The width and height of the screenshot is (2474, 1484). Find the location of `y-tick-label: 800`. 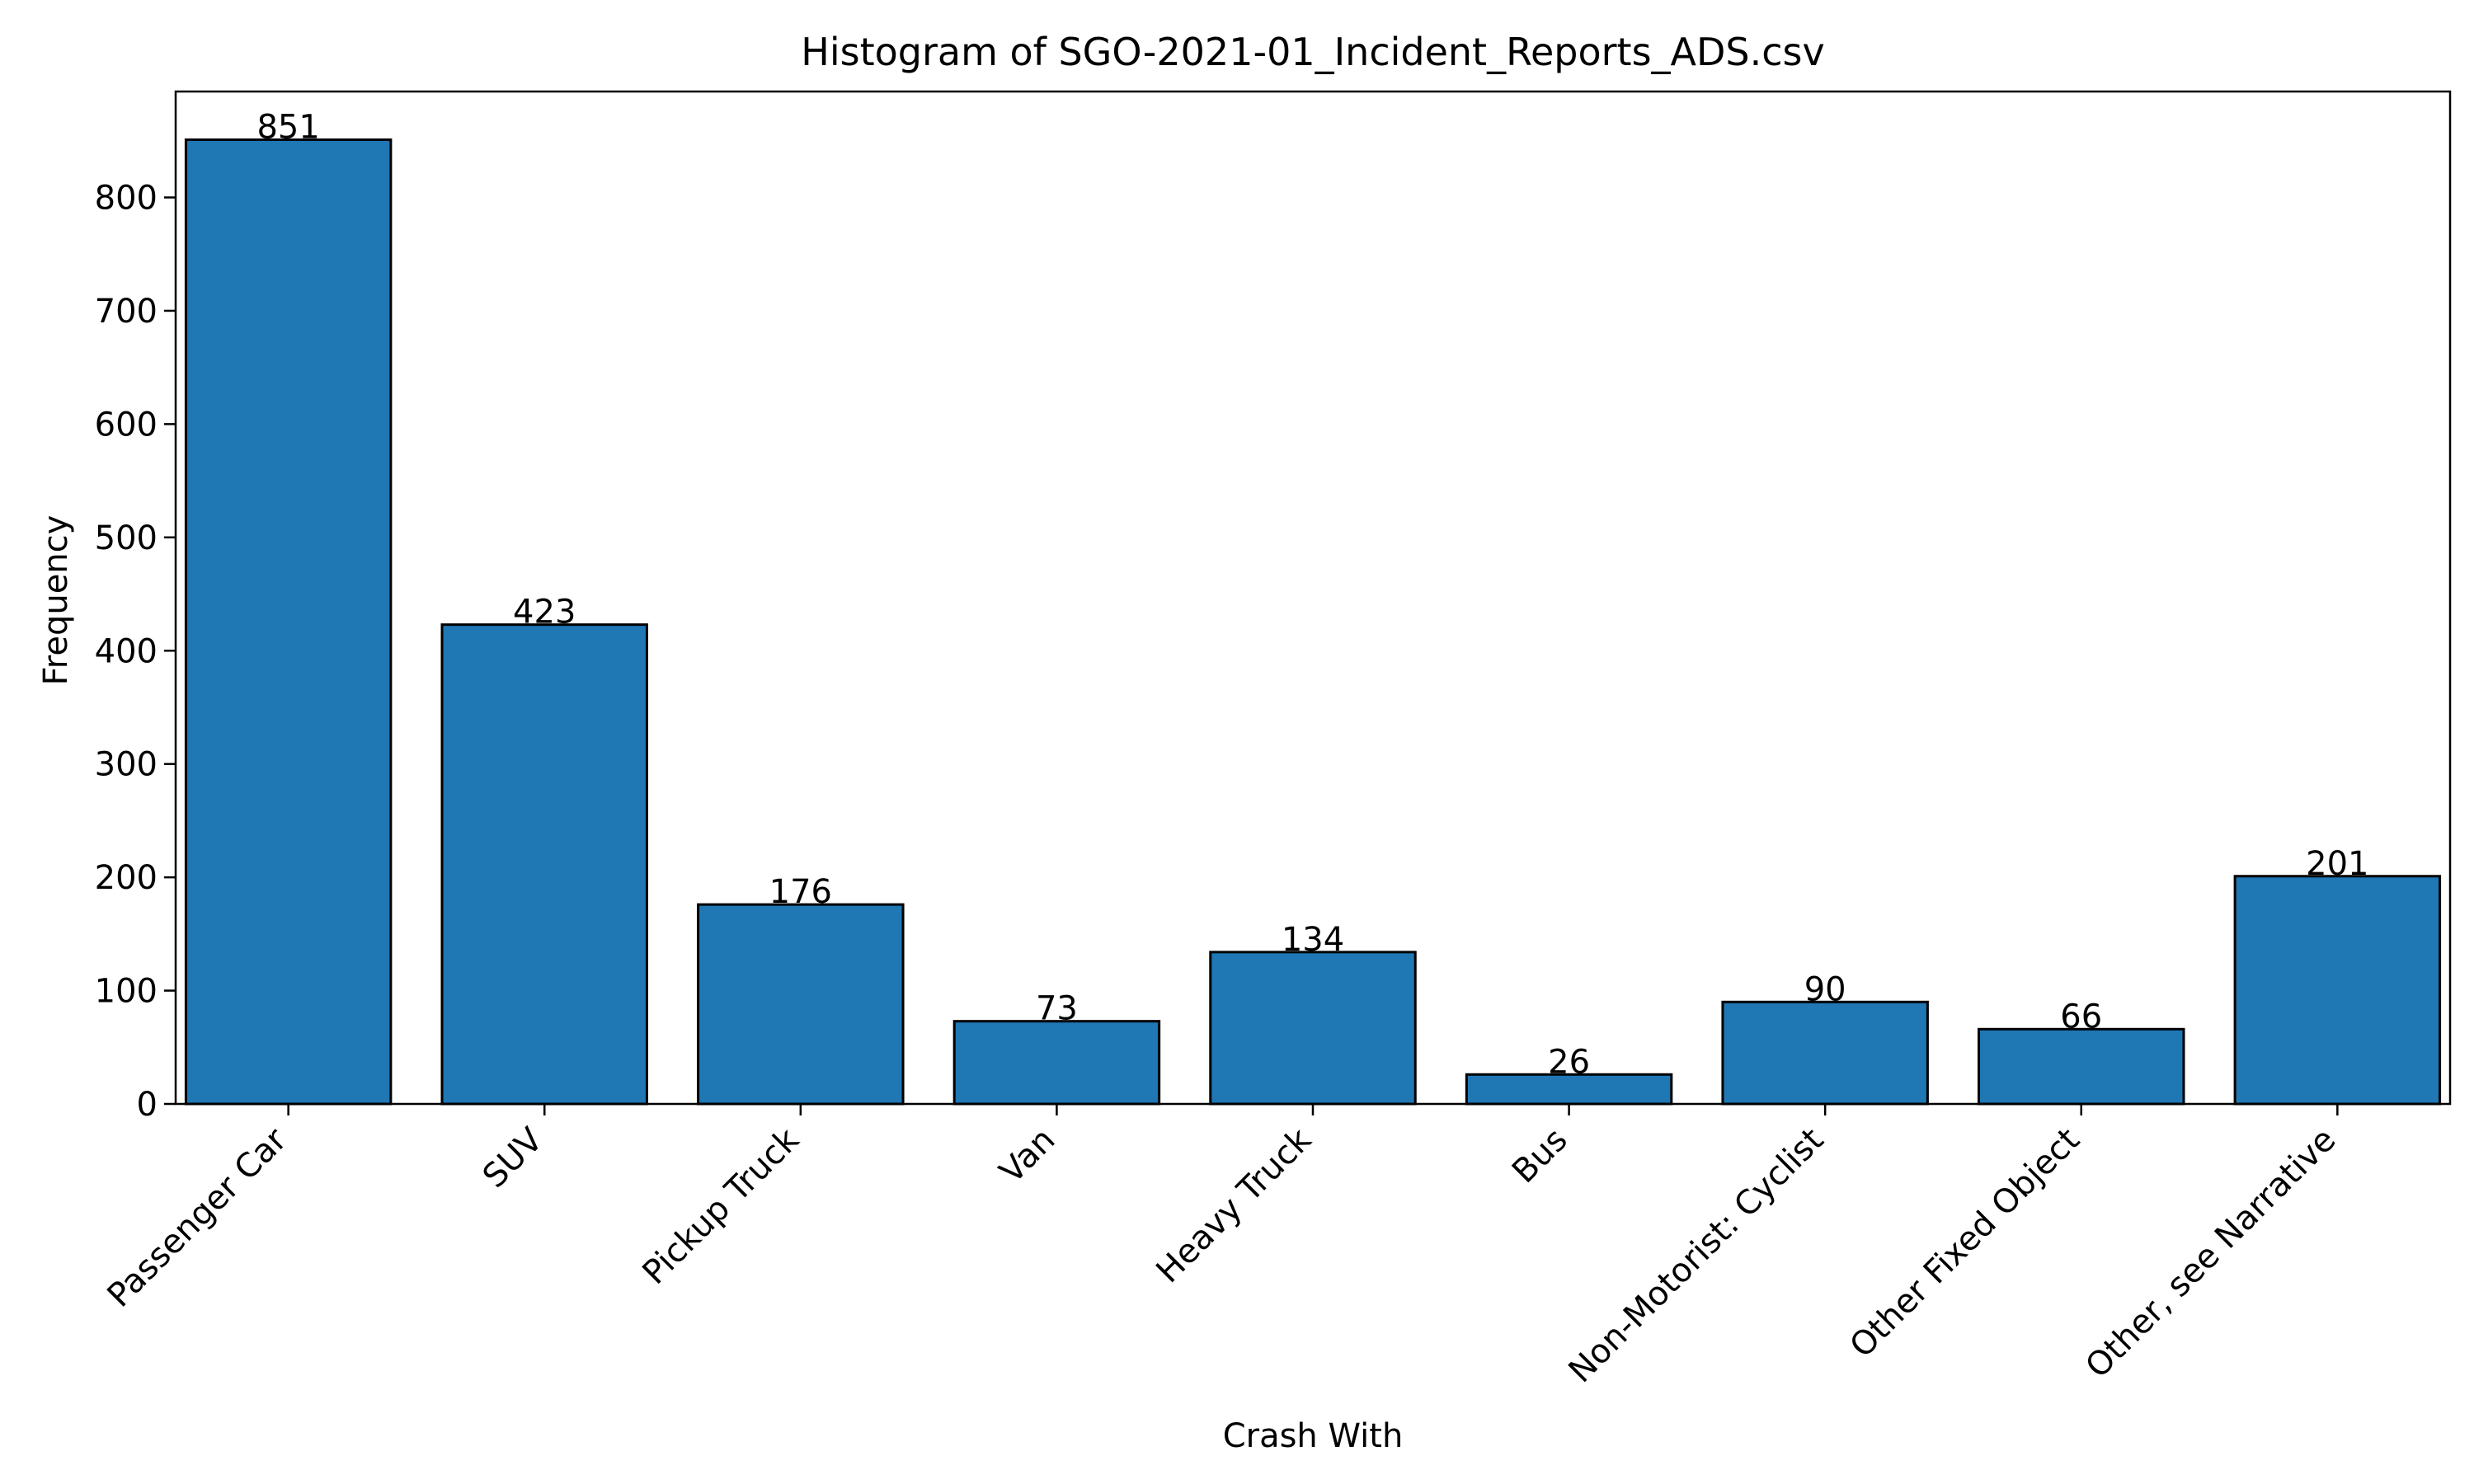

y-tick-label: 800 is located at coordinates (126, 199).